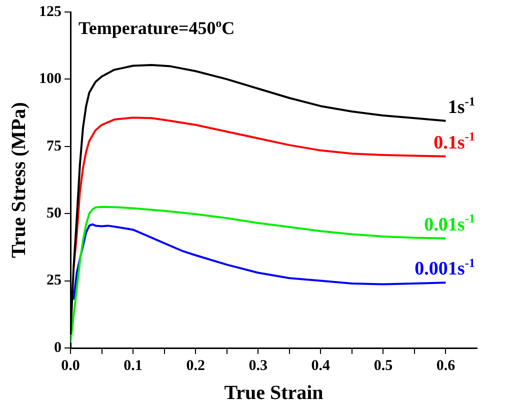  What do you see at coordinates (258, 366) in the screenshot?
I see `x-tick-label: 0.3` at bounding box center [258, 366].